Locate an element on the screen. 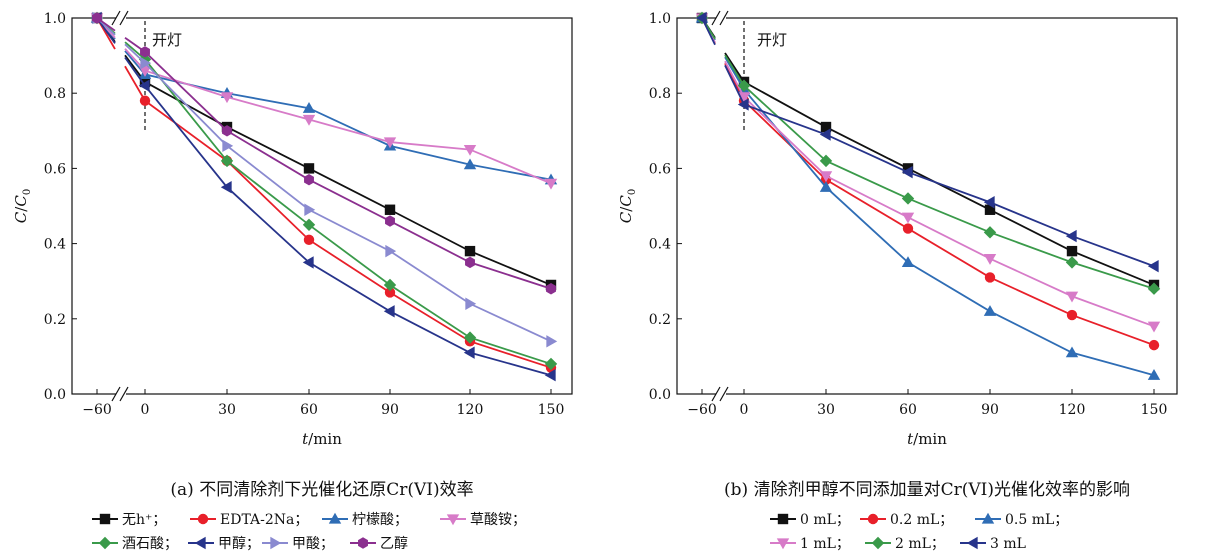 The width and height of the screenshot is (1208, 555). caption-b: (b) 清除剂甲醇不同添加量对Cr(VI)光催化效率的影响 is located at coordinates (927, 490).